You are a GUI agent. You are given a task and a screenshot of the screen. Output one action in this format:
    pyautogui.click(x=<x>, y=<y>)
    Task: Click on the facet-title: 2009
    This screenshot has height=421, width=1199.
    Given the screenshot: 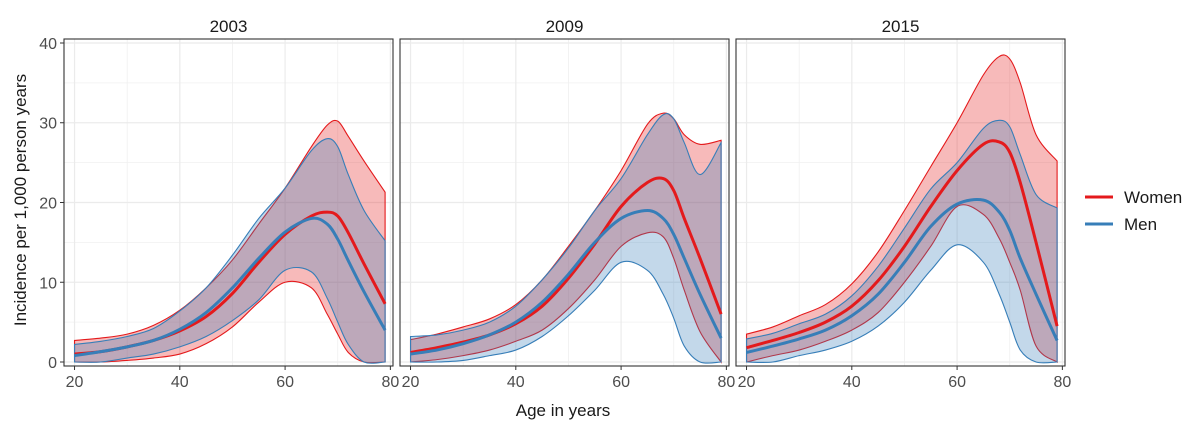 What is the action you would take?
    pyautogui.click(x=565, y=26)
    